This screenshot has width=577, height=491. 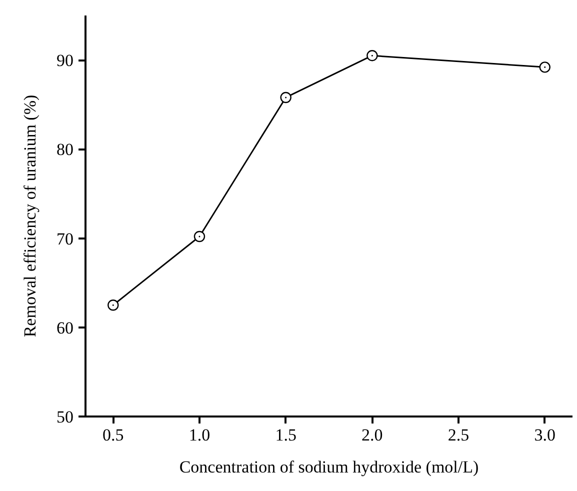 What do you see at coordinates (372, 435) in the screenshot?
I see `x-tick-label: 2.0` at bounding box center [372, 435].